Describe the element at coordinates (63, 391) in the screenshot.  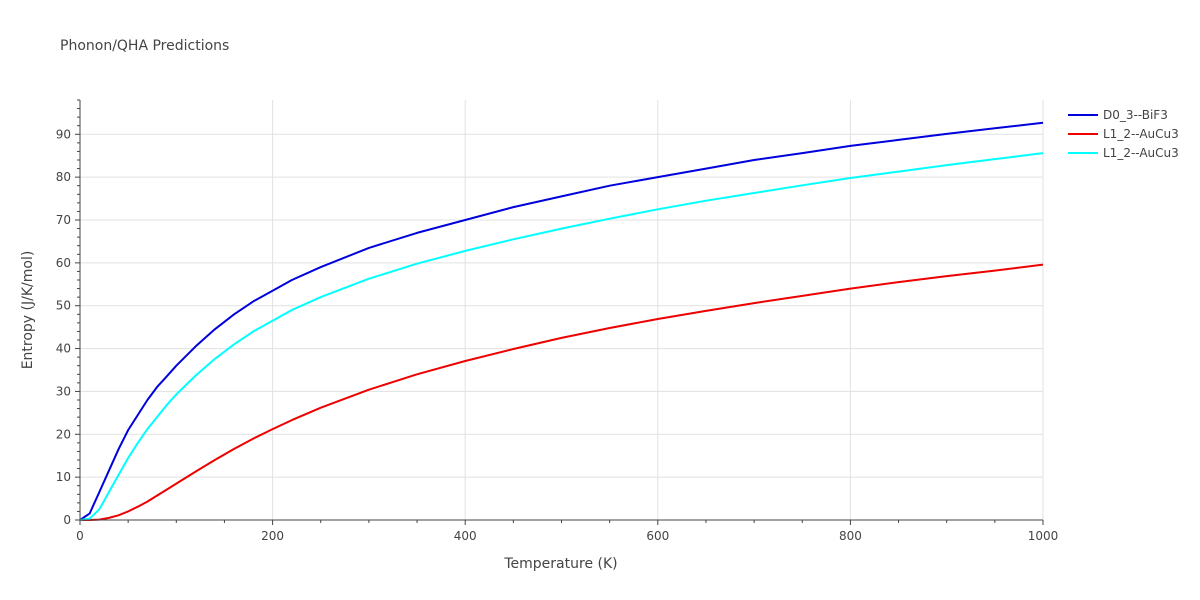
I see `y-tick-label: 30` at that location.